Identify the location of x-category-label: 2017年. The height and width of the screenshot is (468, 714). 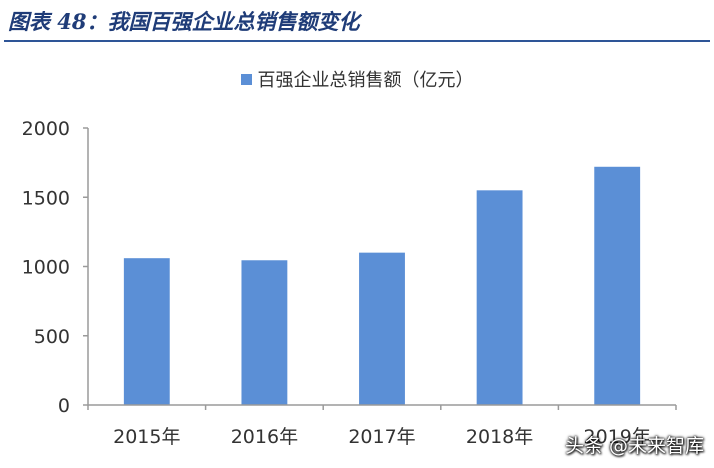
(381, 437).